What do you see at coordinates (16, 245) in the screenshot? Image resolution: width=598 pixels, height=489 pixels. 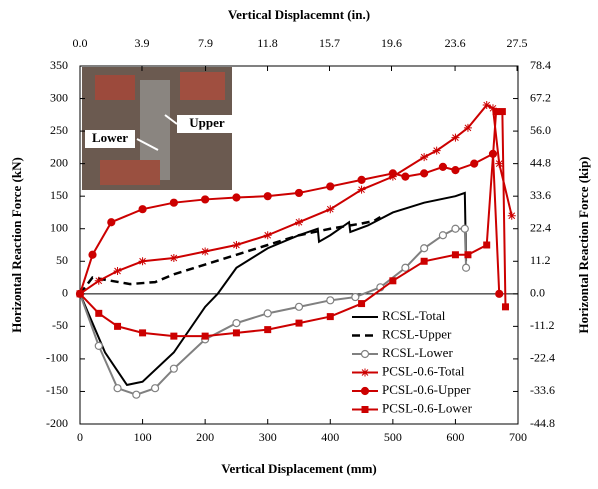 I see `y-axis-label: Horizontal Reaction Force (kN)` at bounding box center [16, 245].